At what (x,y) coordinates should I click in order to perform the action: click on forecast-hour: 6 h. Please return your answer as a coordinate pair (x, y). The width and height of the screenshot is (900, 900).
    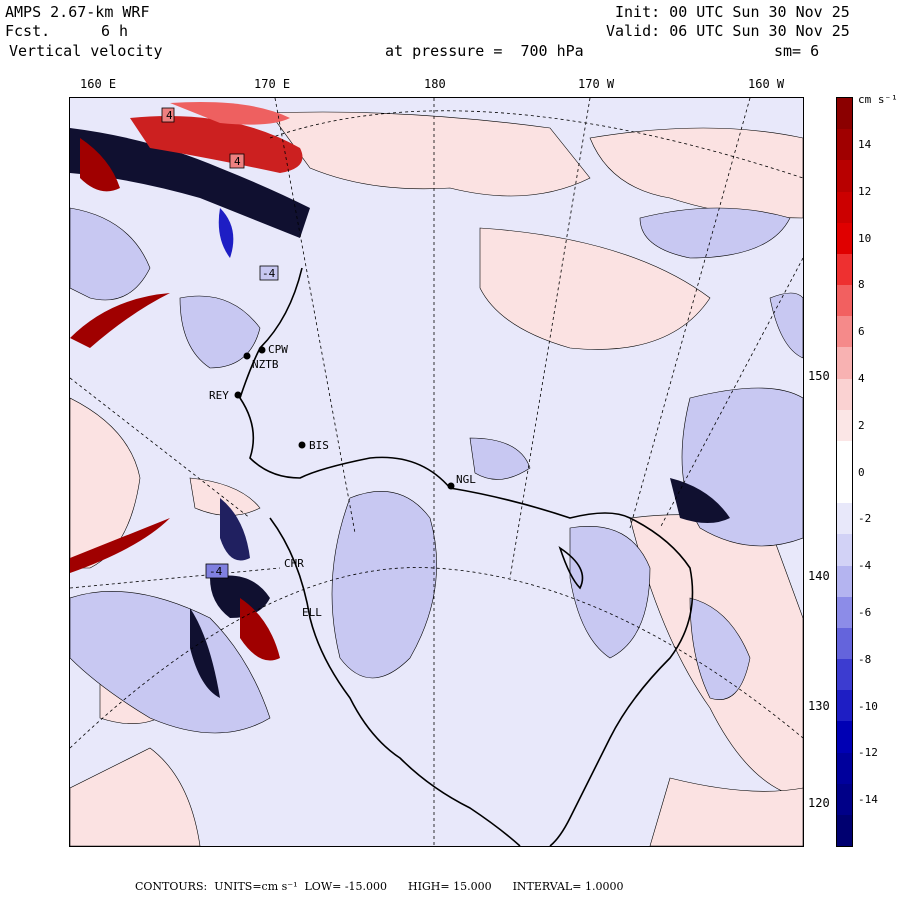
    Looking at the image, I should click on (115, 31).